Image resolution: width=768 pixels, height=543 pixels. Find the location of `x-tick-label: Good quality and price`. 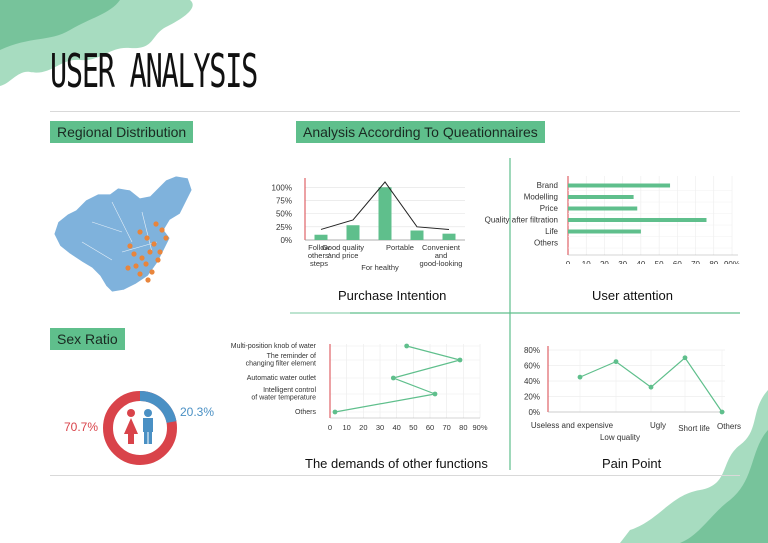

x-tick-label: Good quality and price is located at coordinates (343, 251).